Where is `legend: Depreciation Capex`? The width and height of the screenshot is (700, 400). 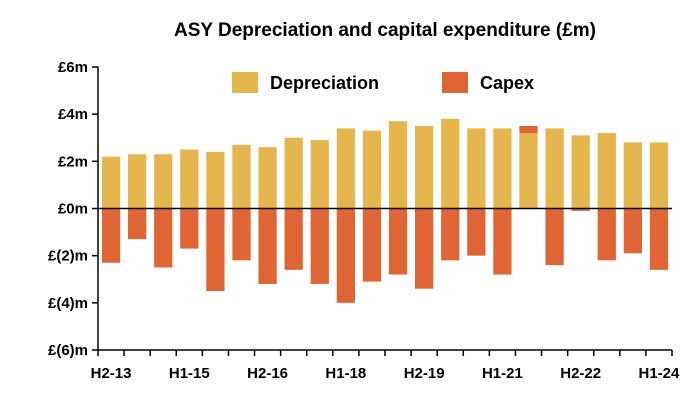
legend: Depreciation Capex is located at coordinates (383, 82).